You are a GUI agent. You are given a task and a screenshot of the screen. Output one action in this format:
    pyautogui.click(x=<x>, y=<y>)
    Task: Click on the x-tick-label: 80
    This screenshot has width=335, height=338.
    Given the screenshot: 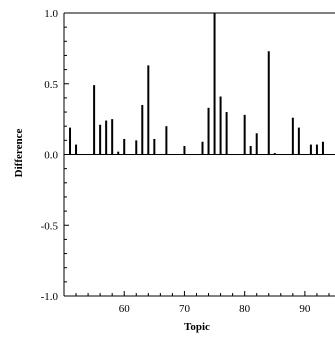 What is the action you would take?
    pyautogui.click(x=245, y=309)
    